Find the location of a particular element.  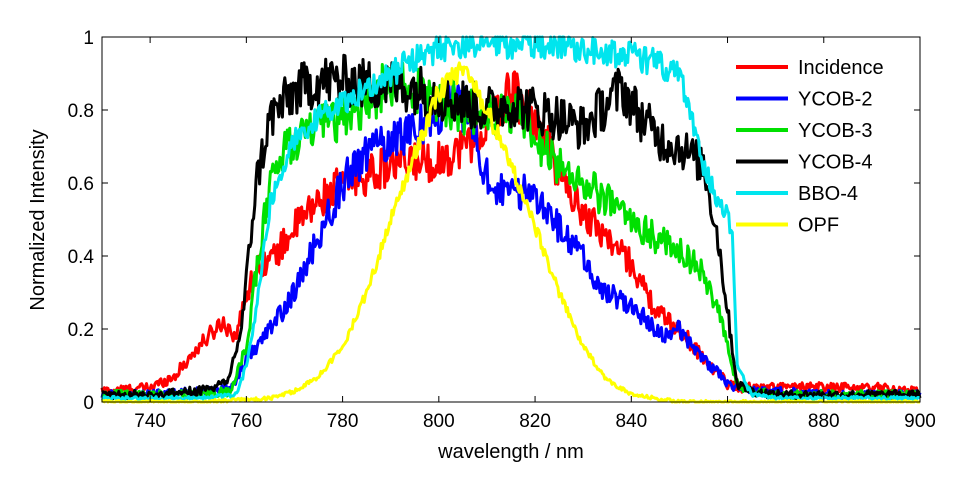

legend-label: Incidence is located at coordinates (841, 68).